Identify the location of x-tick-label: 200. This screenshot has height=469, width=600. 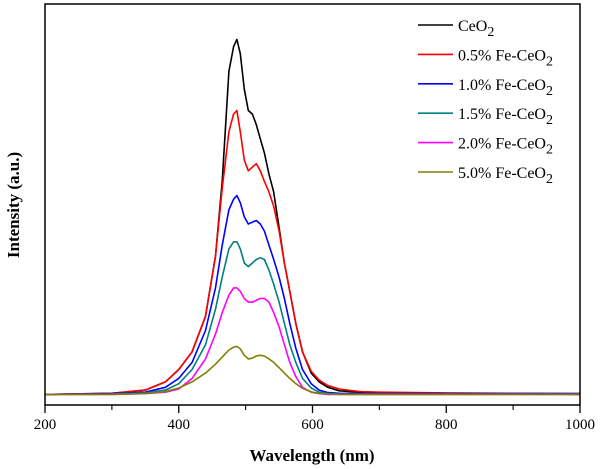
(45, 425).